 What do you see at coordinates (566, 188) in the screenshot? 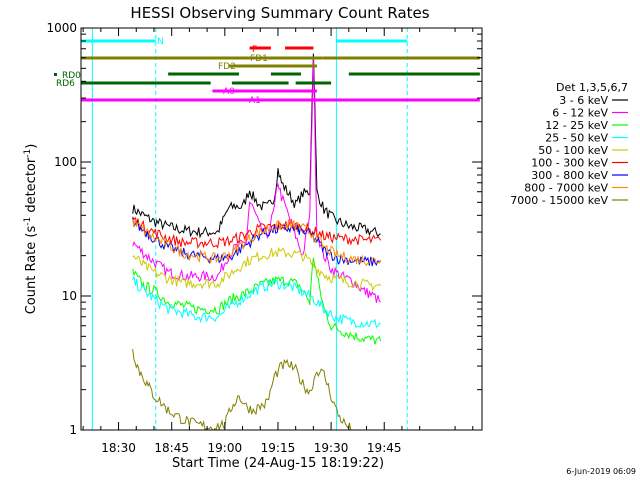
I see `legend-label-7: 800 - 7000 keV` at bounding box center [566, 188].